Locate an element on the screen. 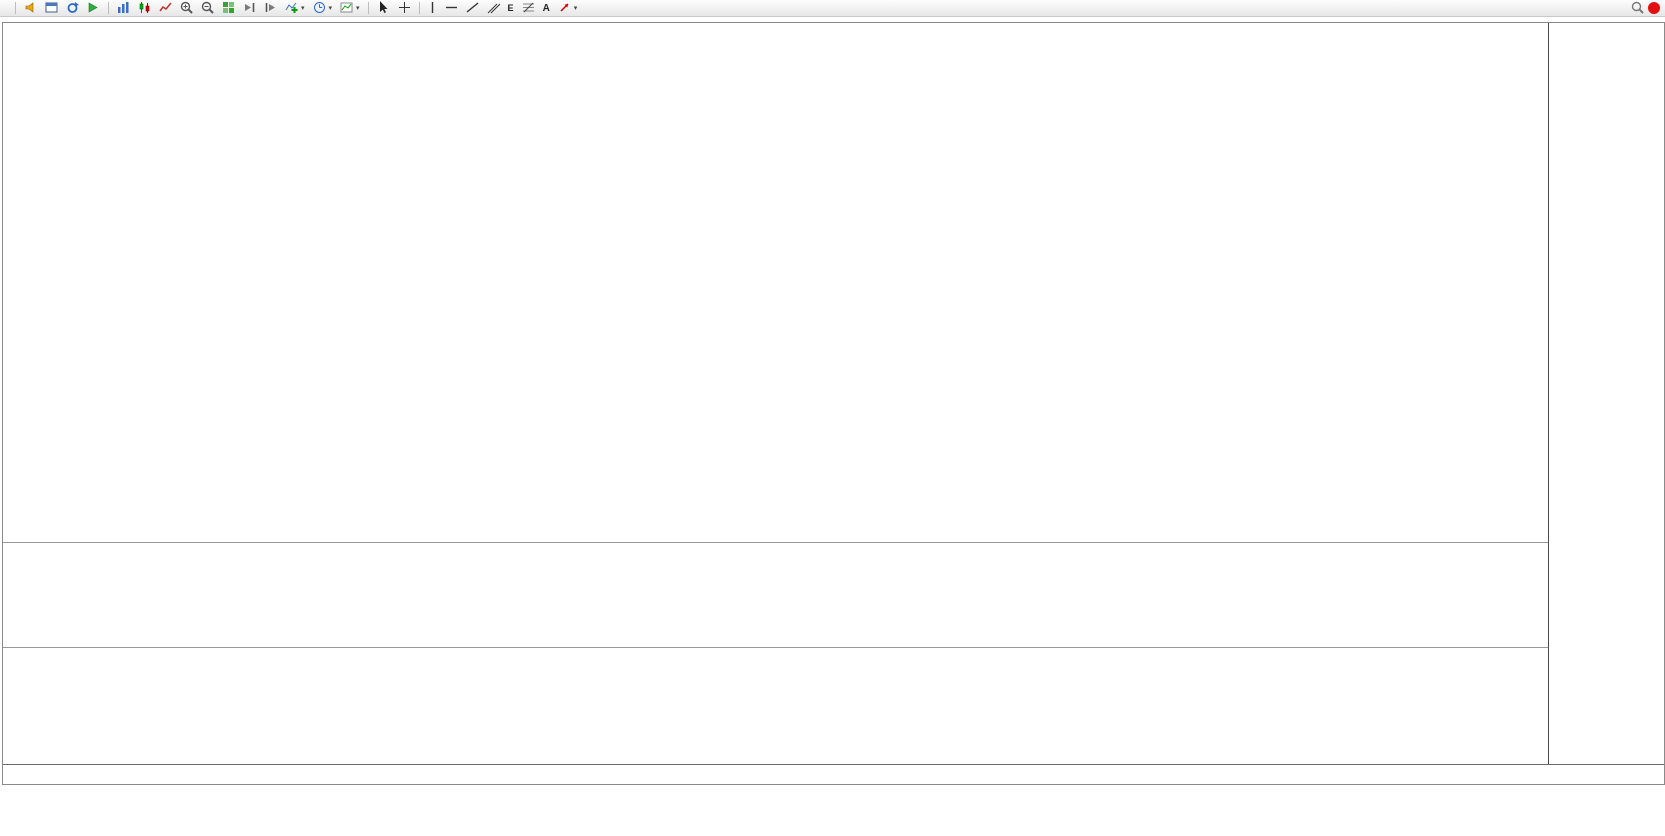  fibonacci-button is located at coordinates (528, 8).